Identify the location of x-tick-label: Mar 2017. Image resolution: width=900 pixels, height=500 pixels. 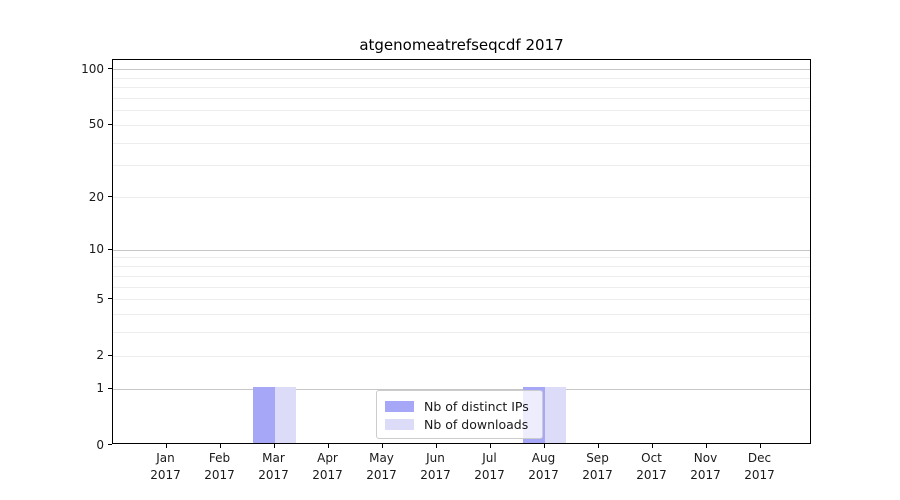
(274, 467).